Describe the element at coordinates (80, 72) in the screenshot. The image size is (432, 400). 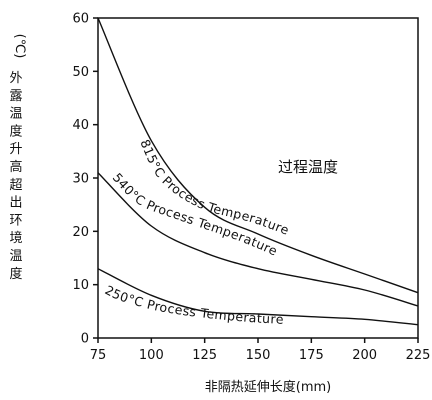
I see `y-tick-label: 50` at that location.